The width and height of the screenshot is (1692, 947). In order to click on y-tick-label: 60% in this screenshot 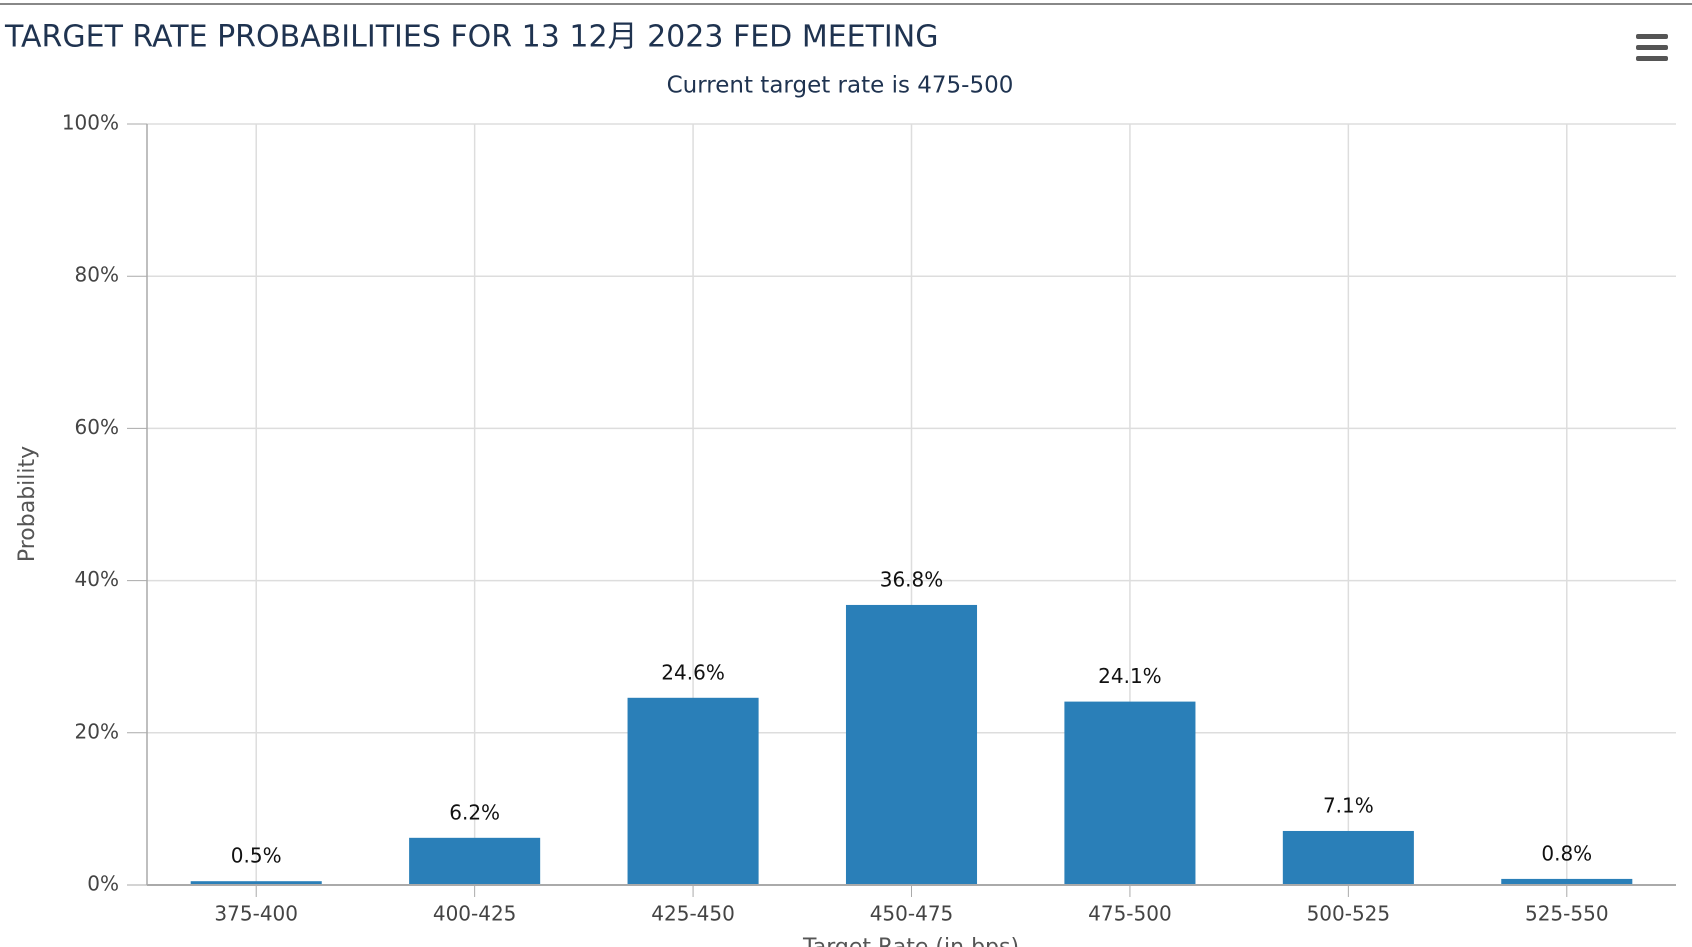, I will do `click(97, 427)`.